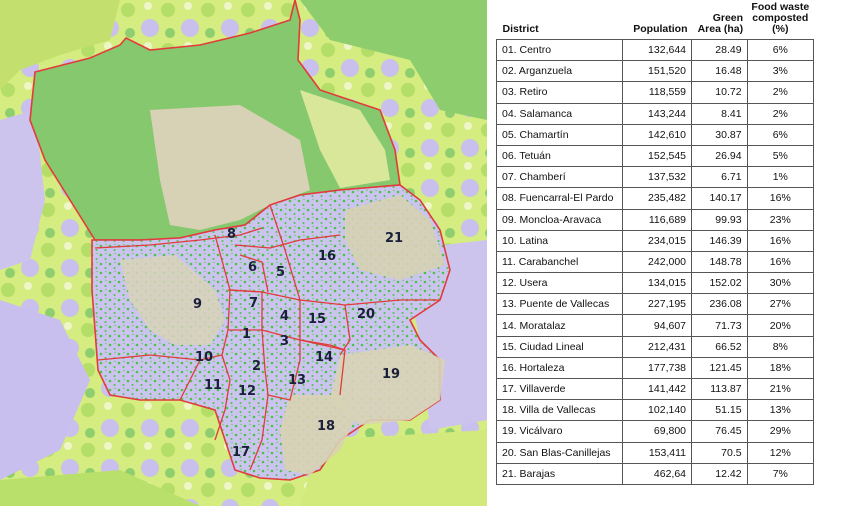 The height and width of the screenshot is (506, 842). What do you see at coordinates (780, 473) in the screenshot?
I see `cell-food-waste: 7%` at bounding box center [780, 473].